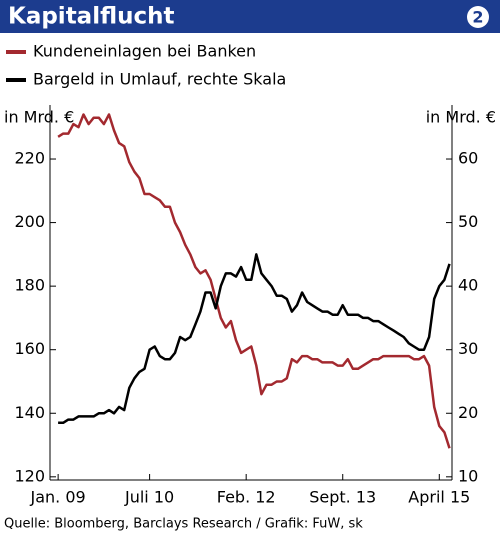 The image size is (500, 535). What do you see at coordinates (39, 117) in the screenshot?
I see `y-axis-label: in Mrd. €` at bounding box center [39, 117].